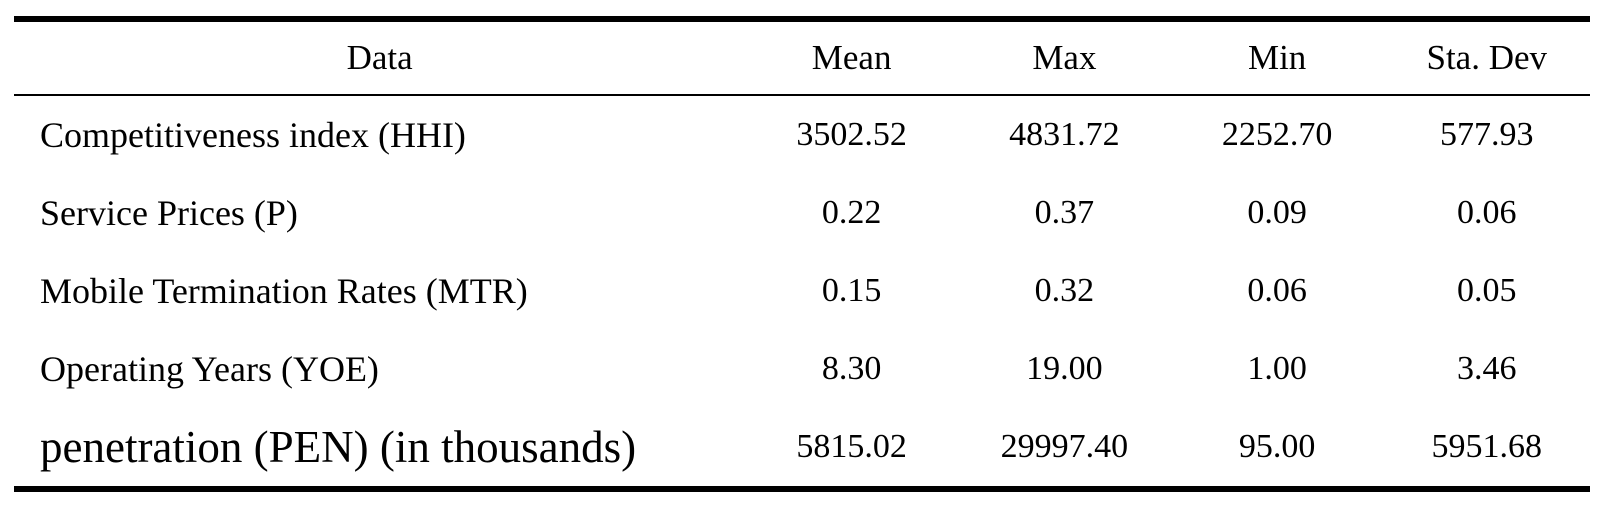 The width and height of the screenshot is (1603, 510). What do you see at coordinates (1064, 212) in the screenshot?
I see `cell-p-max: 0.37` at bounding box center [1064, 212].